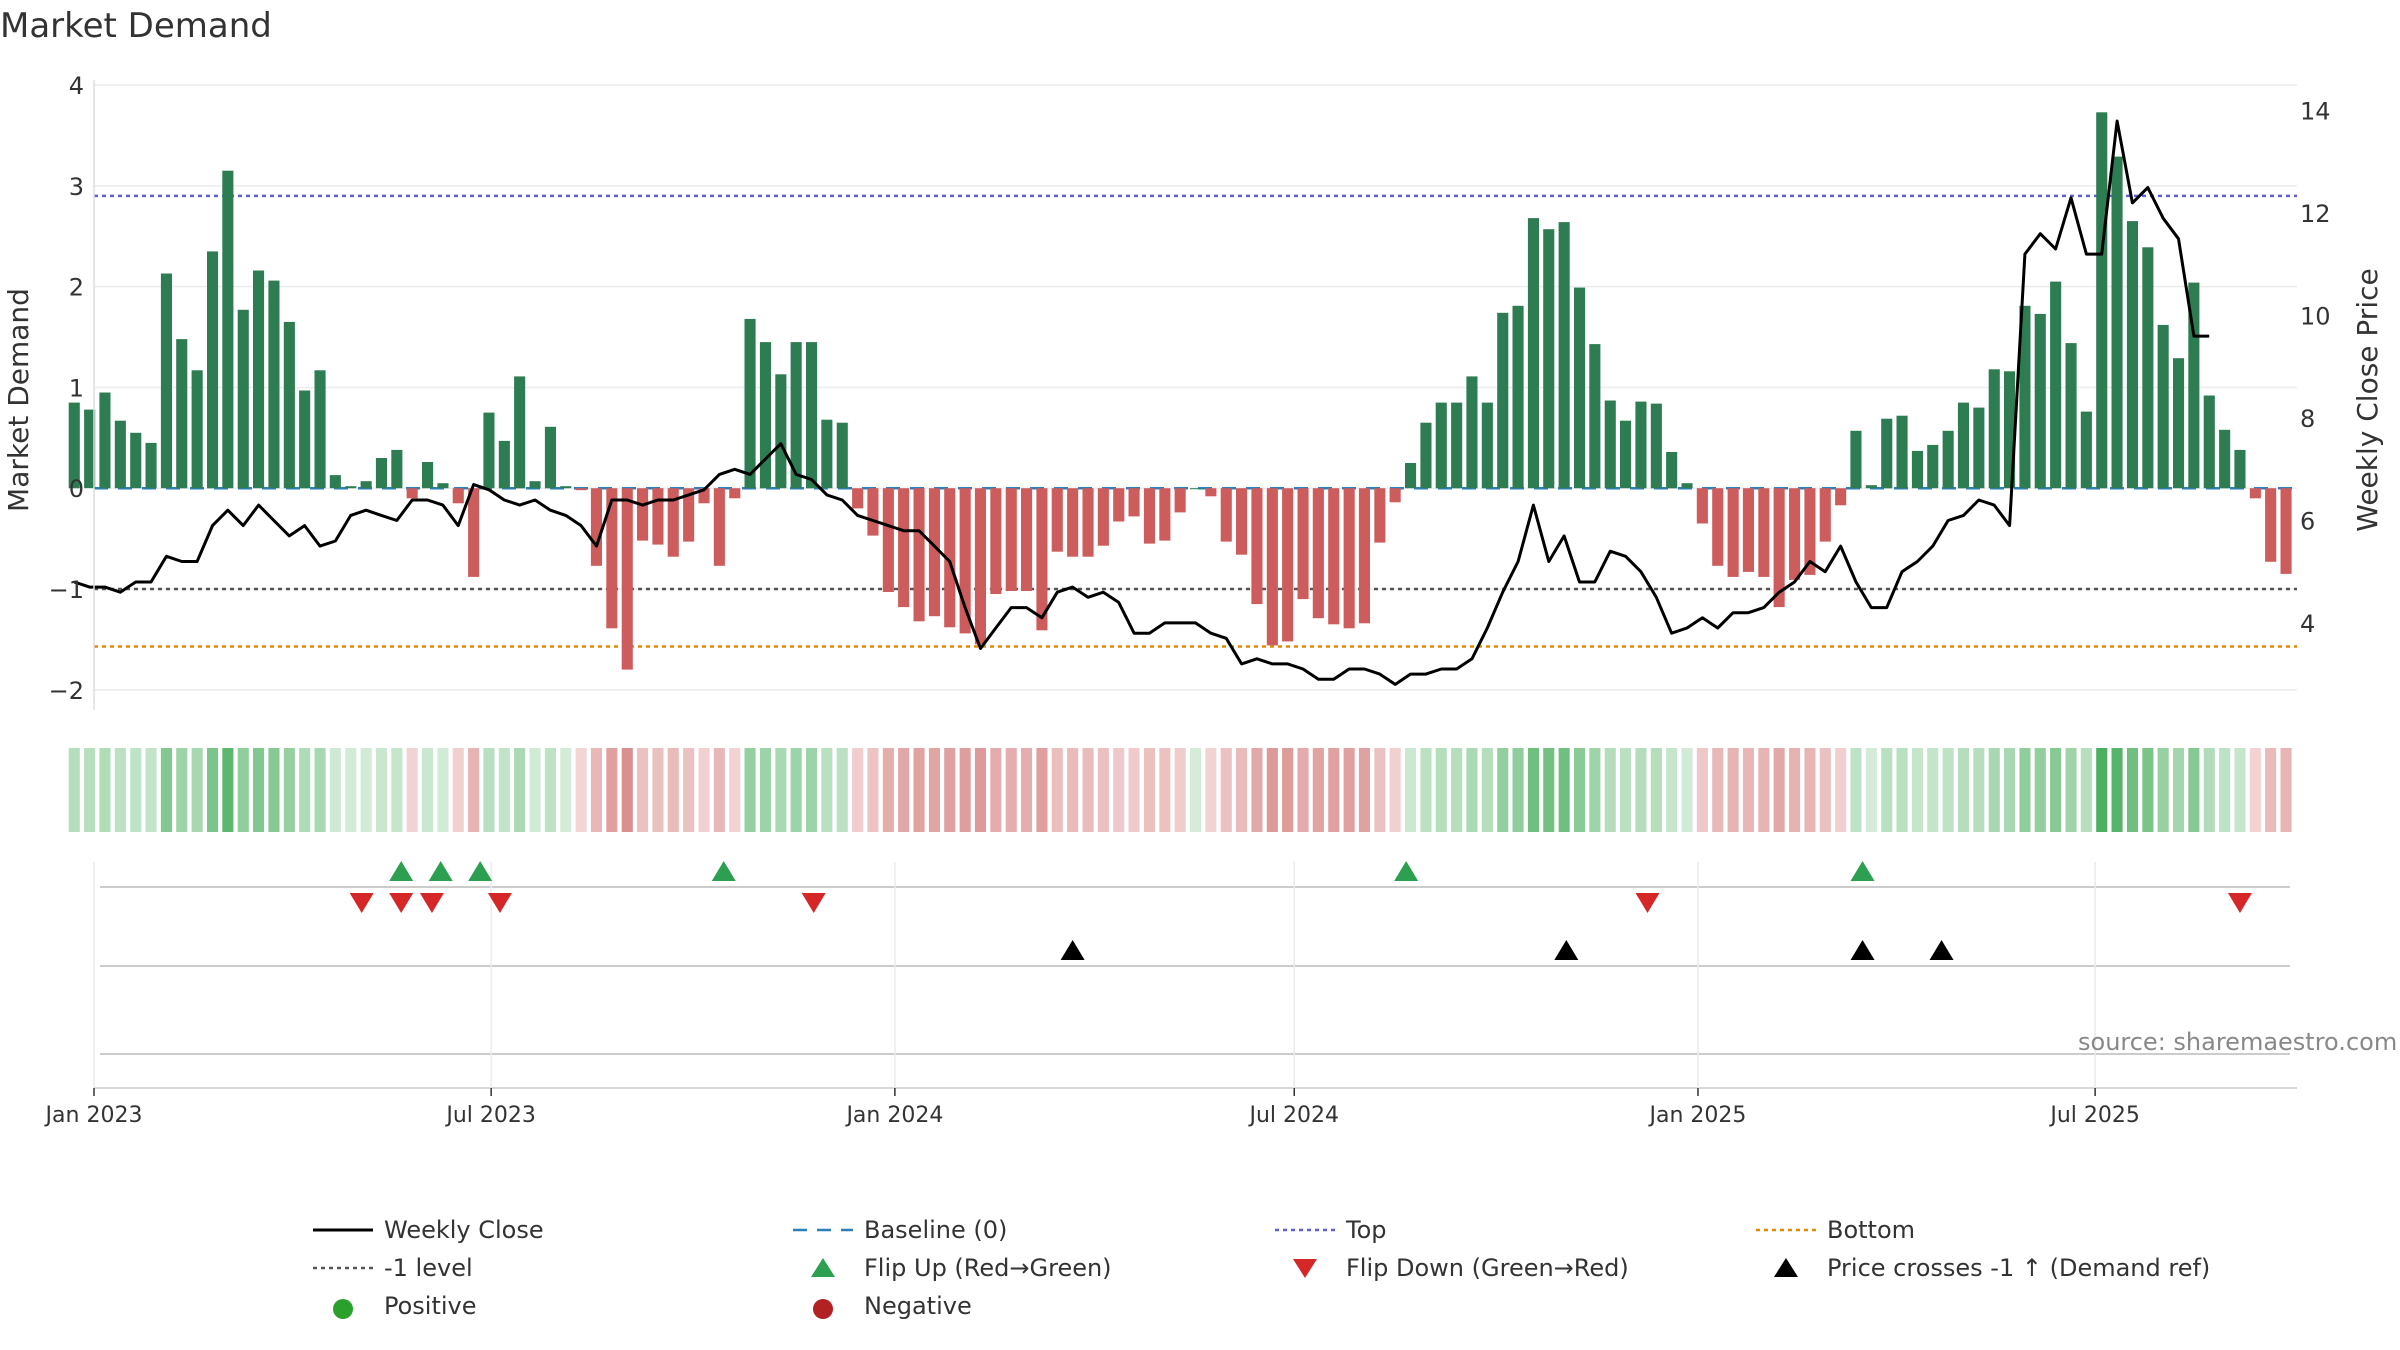 The image size is (2400, 1350). Describe the element at coordinates (1366, 1230) in the screenshot. I see `legend-label: Top` at that location.